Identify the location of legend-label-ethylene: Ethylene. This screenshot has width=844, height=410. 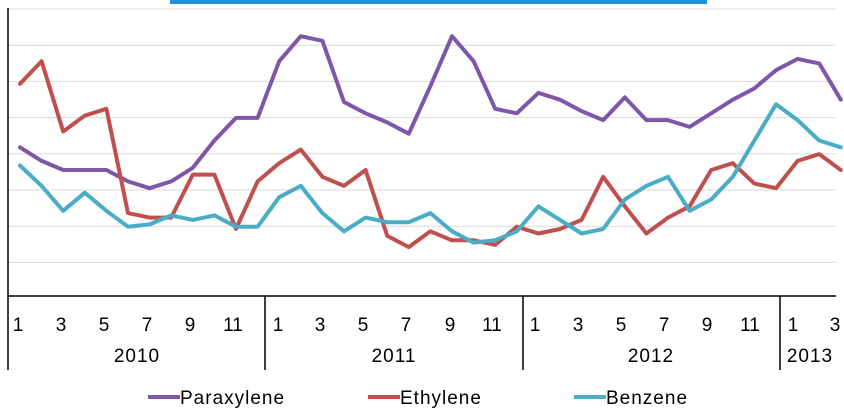
(441, 398).